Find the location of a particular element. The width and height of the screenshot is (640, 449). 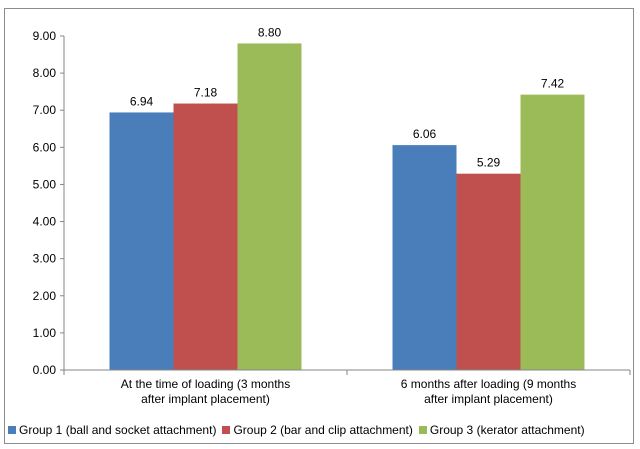

data-label: 5.29 is located at coordinates (489, 163).